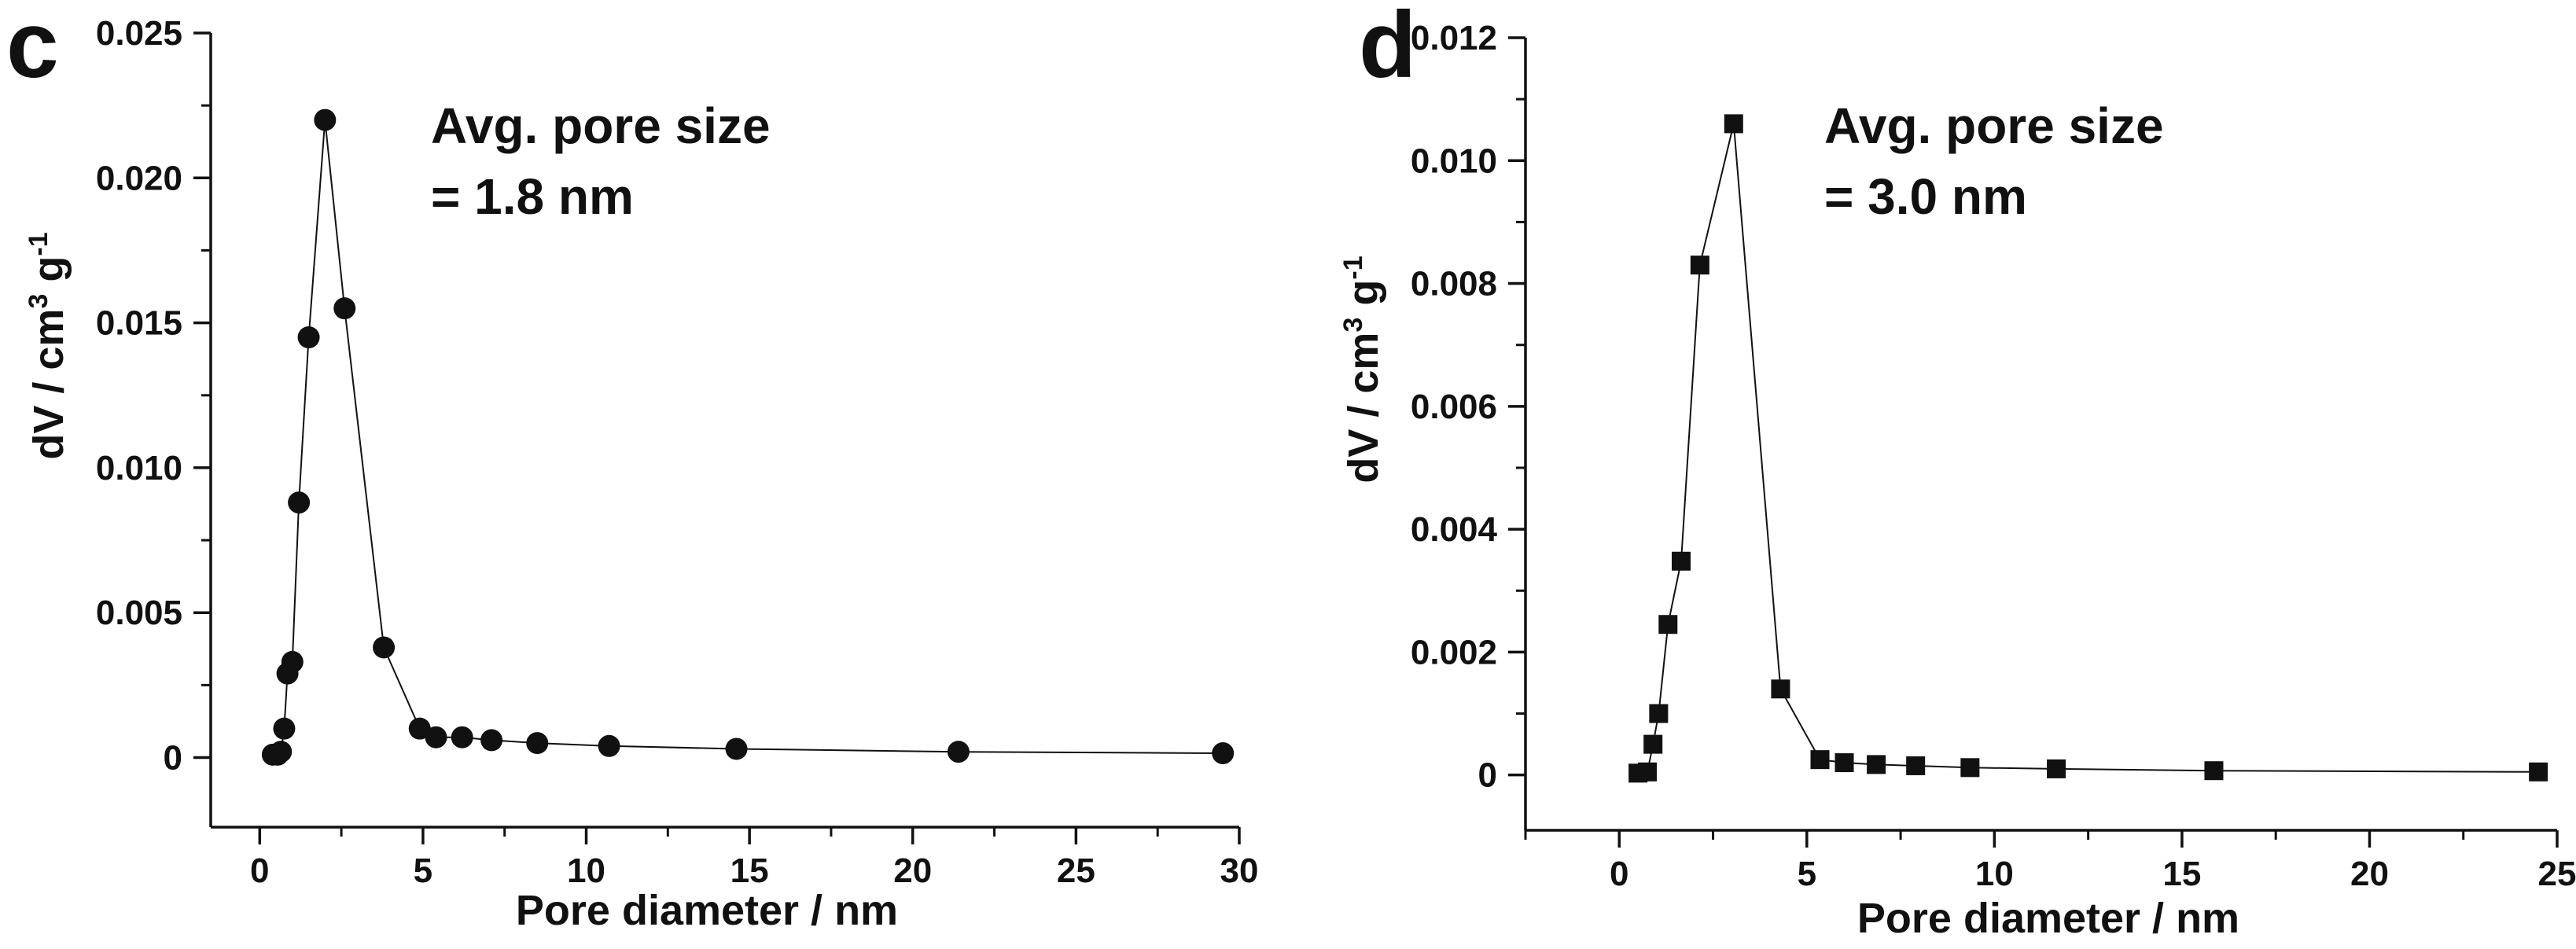  I want to click on annotation-line-2: = 1.8 nm, so click(532, 196).